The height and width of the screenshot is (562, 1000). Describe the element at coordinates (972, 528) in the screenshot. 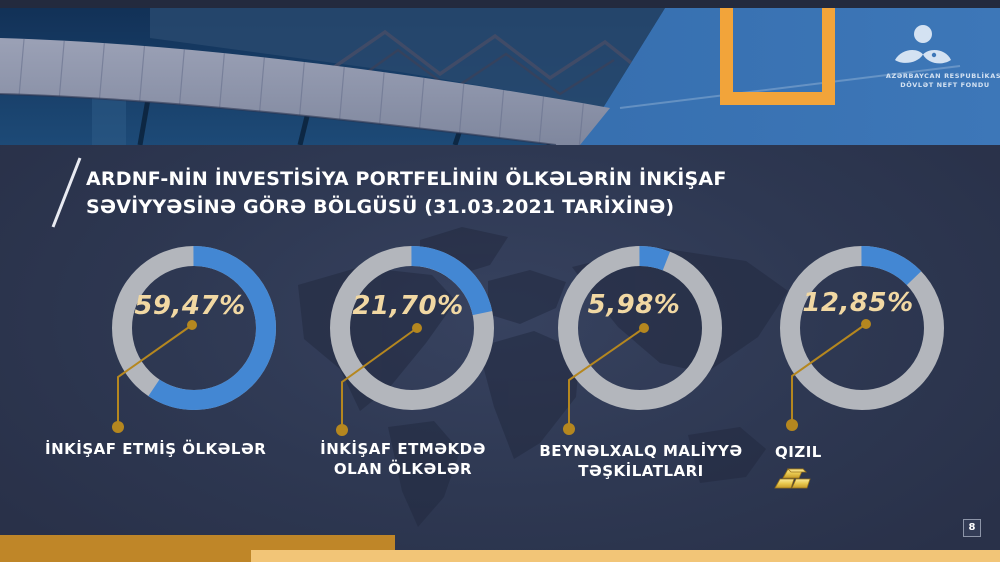

I see `page-number-badge: 8` at that location.